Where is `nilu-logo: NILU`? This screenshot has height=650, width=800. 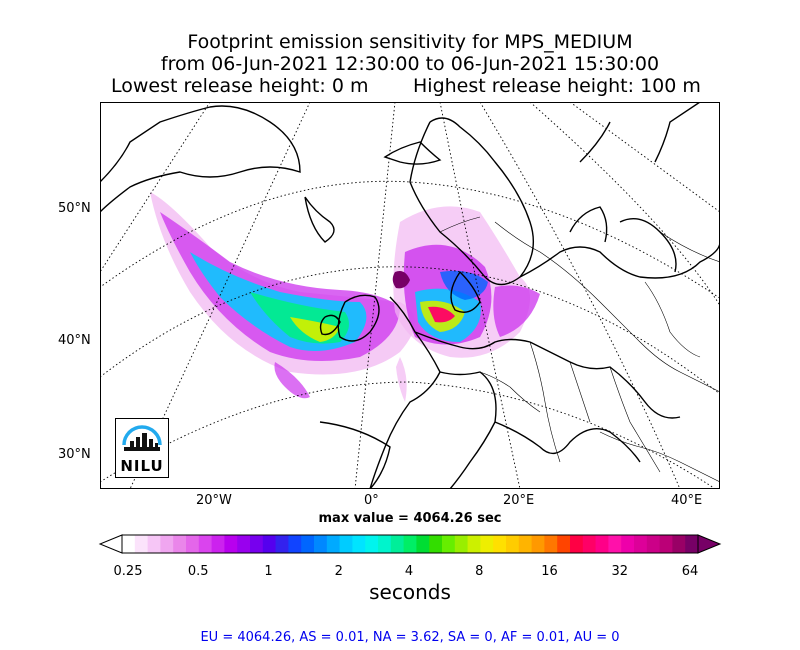 nilu-logo: NILU is located at coordinates (142, 448).